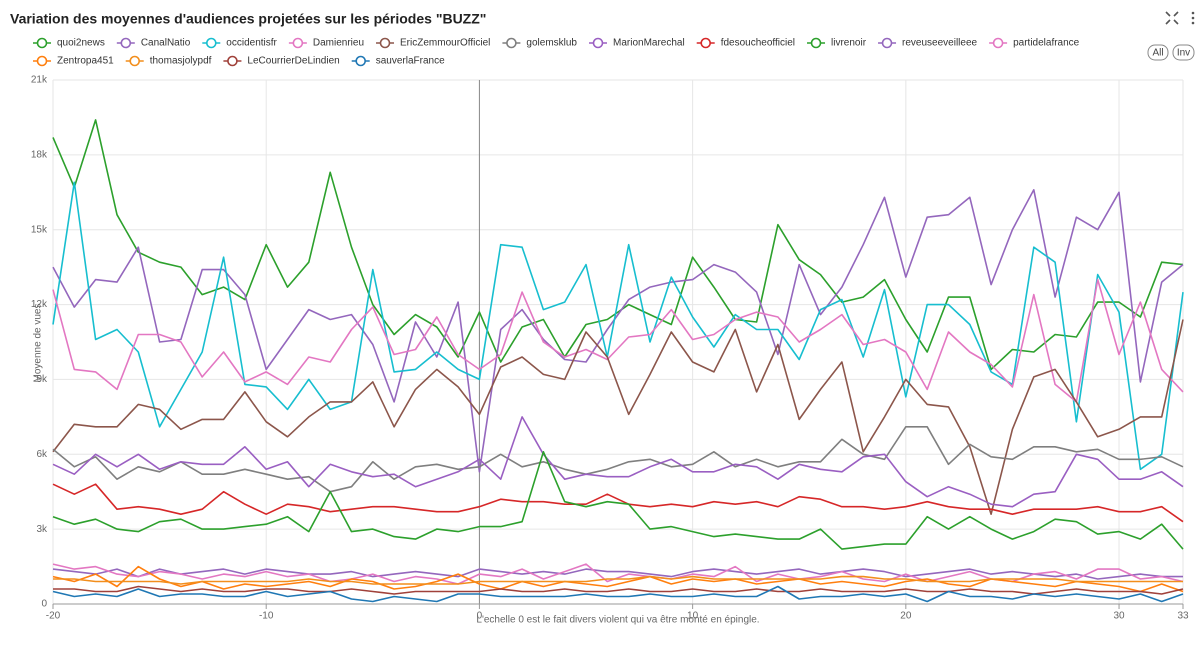 Image resolution: width=1200 pixels, height=661 pixels. What do you see at coordinates (39, 229) in the screenshot?
I see `y-tick-label: 15k` at bounding box center [39, 229].